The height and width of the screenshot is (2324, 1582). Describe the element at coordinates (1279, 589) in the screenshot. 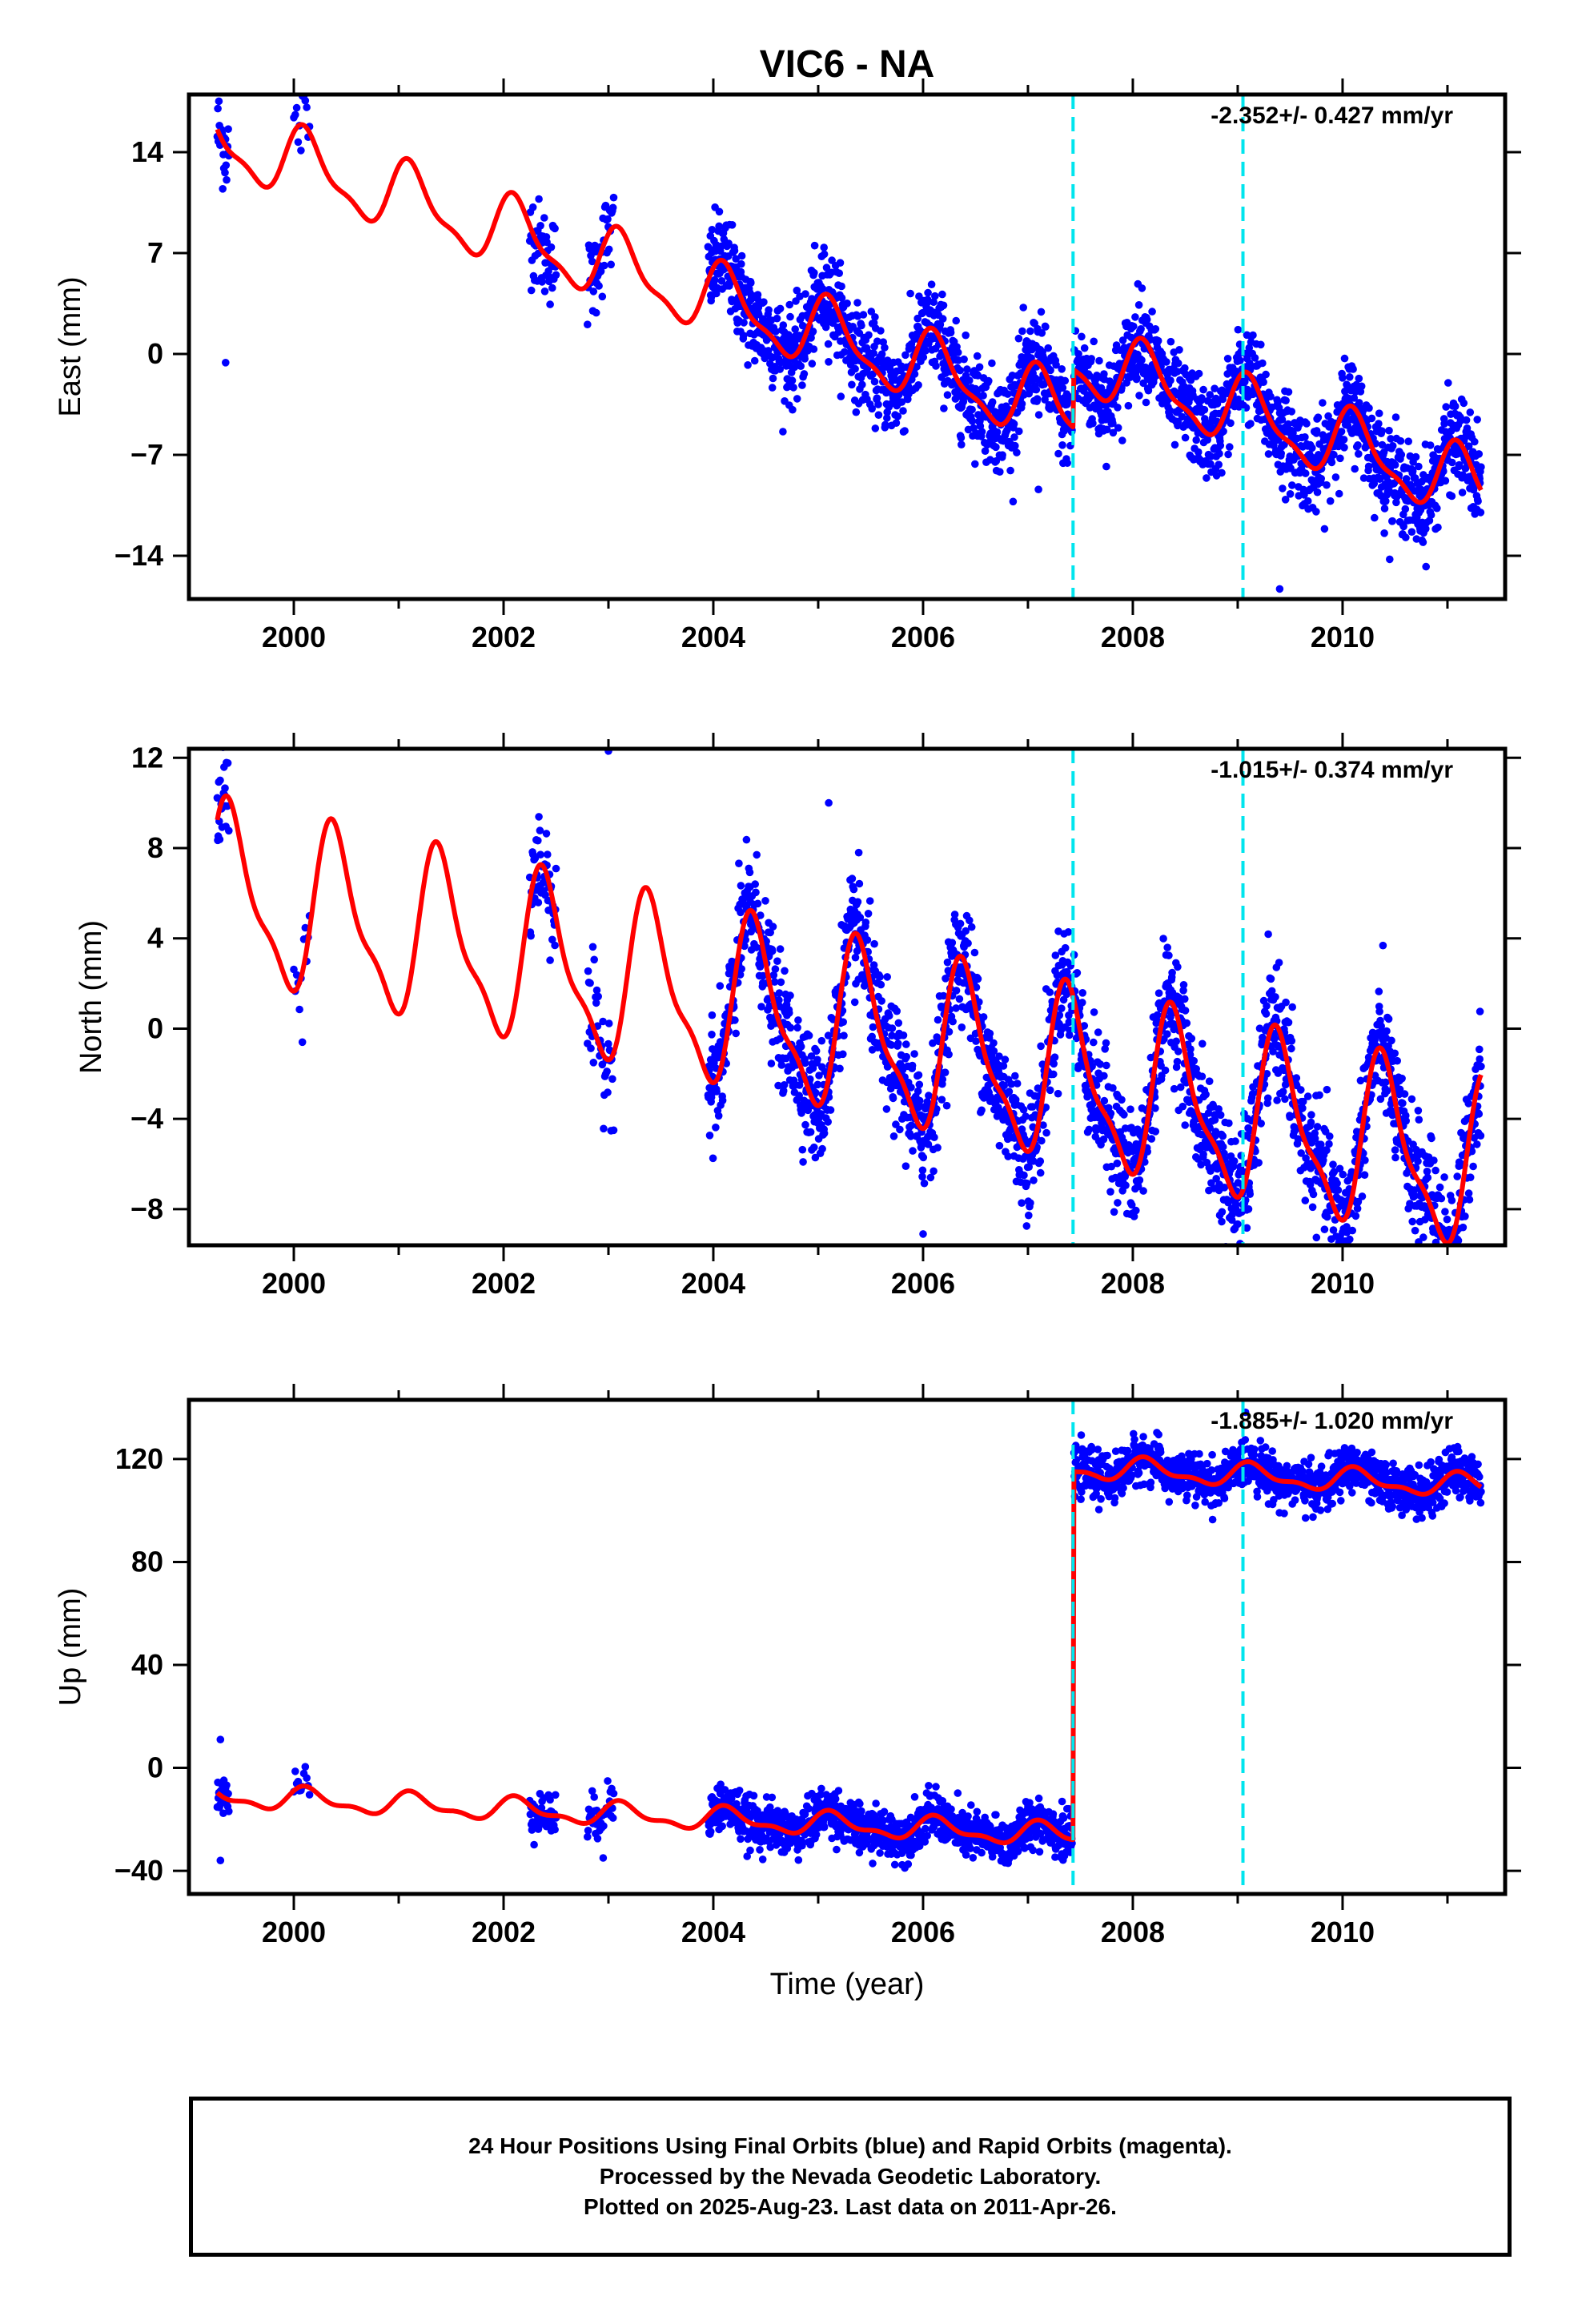

I see `outlier-point` at that location.